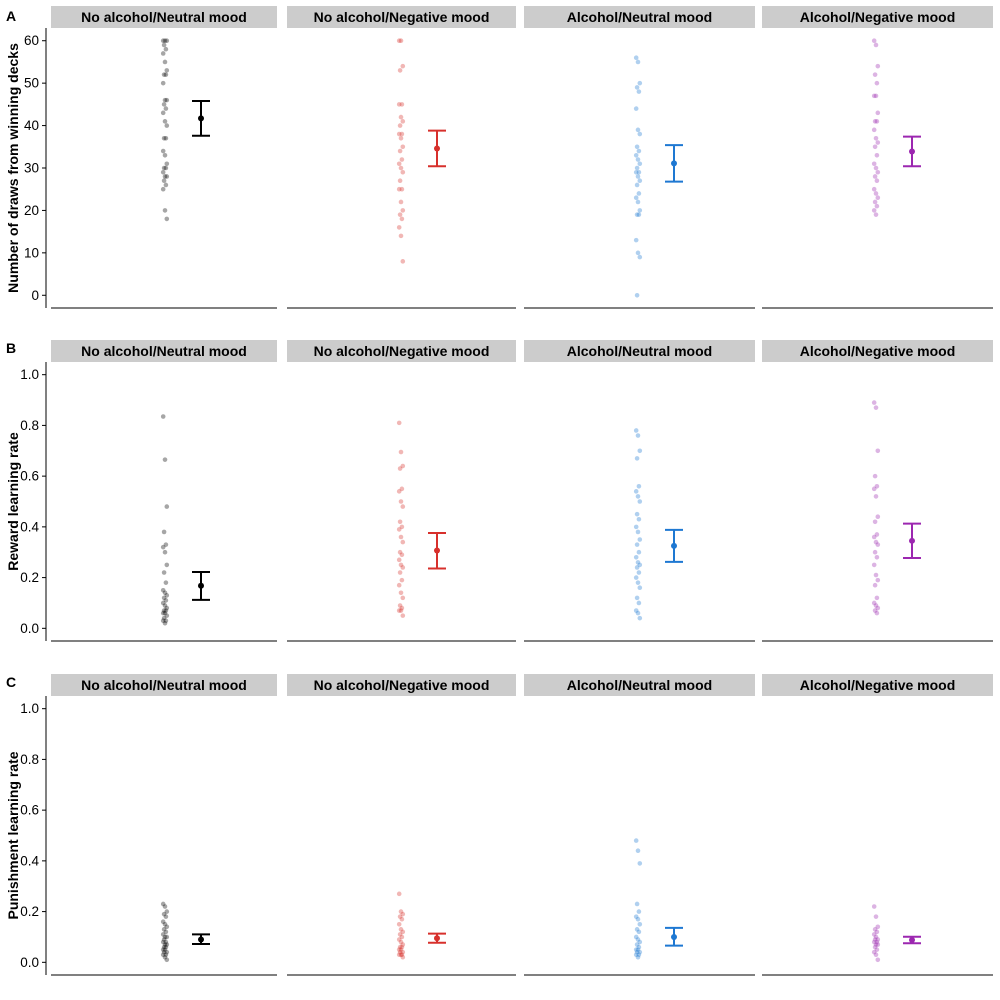 This screenshot has height=1000, width=1000. What do you see at coordinates (29, 526) in the screenshot?
I see `y-tick-label: 0.4` at bounding box center [29, 526].